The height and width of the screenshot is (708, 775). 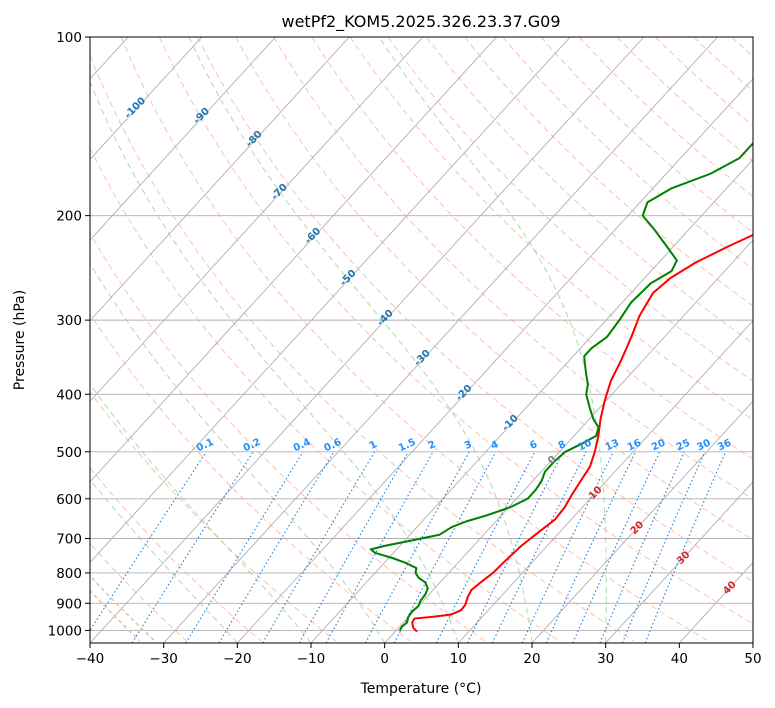 I want to click on y-tick-label: 1000, so click(x=65, y=631).